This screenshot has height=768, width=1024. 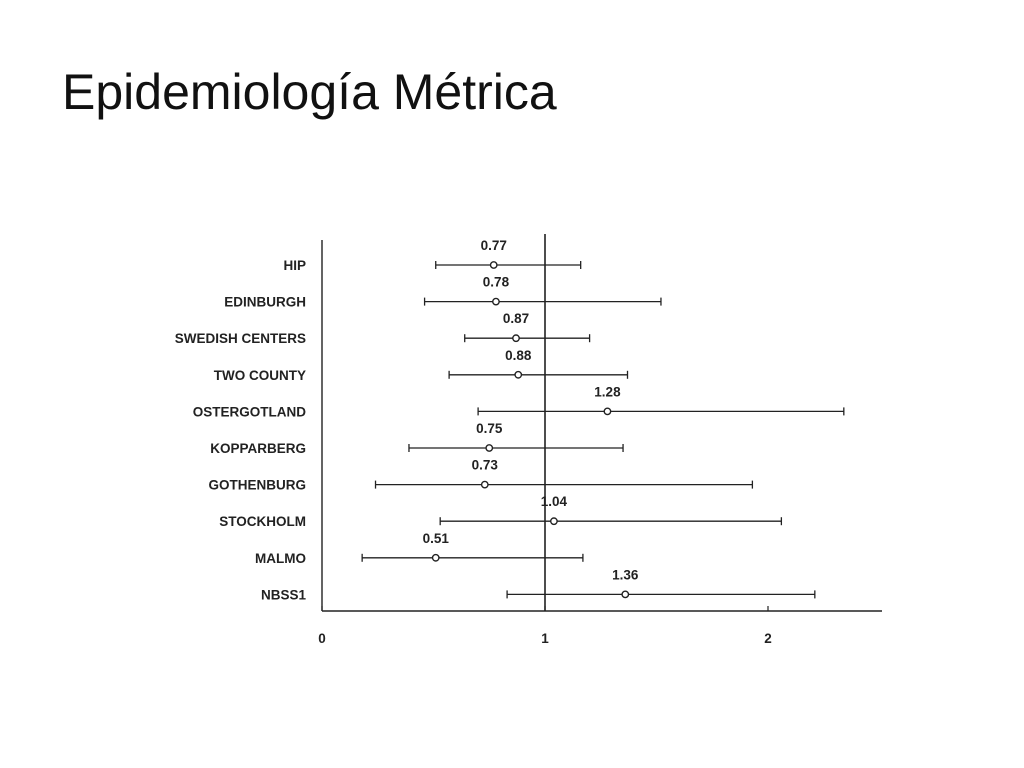 What do you see at coordinates (545, 638) in the screenshot?
I see `x-tick-label: 1` at bounding box center [545, 638].